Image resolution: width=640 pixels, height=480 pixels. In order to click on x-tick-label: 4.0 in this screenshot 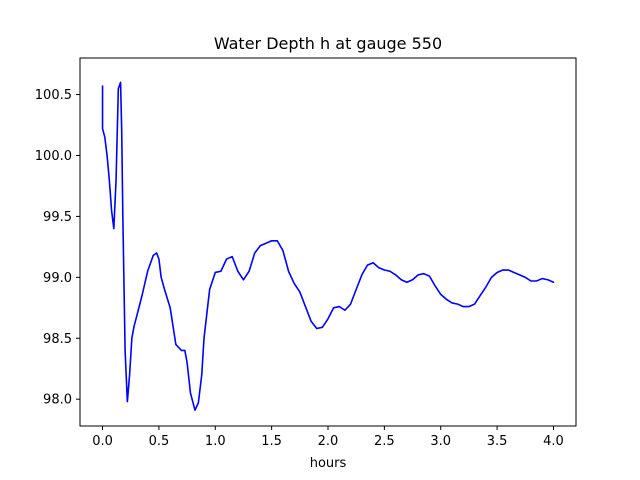, I will do `click(553, 441)`.